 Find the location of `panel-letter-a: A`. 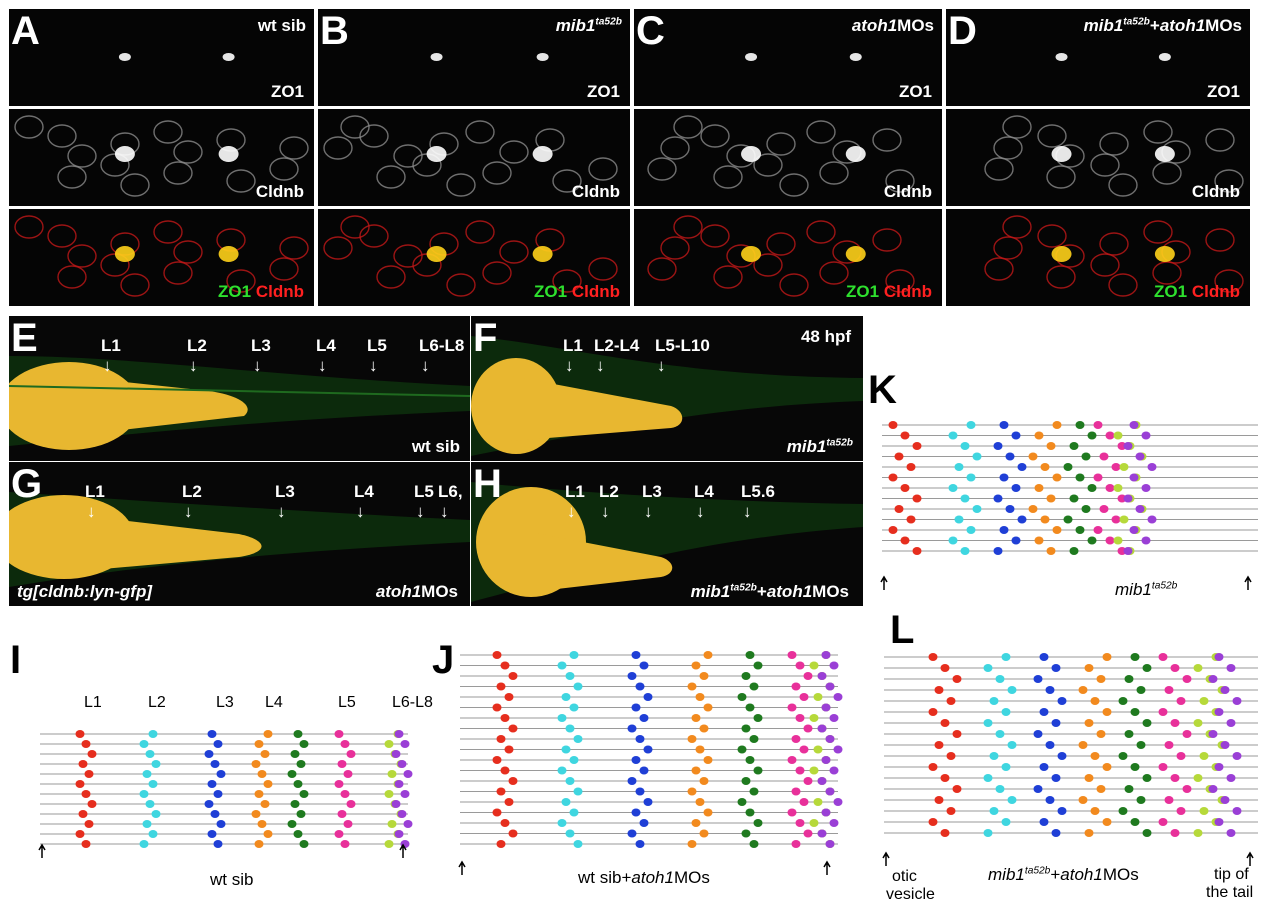

panel-letter-a: A is located at coordinates (25, 31).